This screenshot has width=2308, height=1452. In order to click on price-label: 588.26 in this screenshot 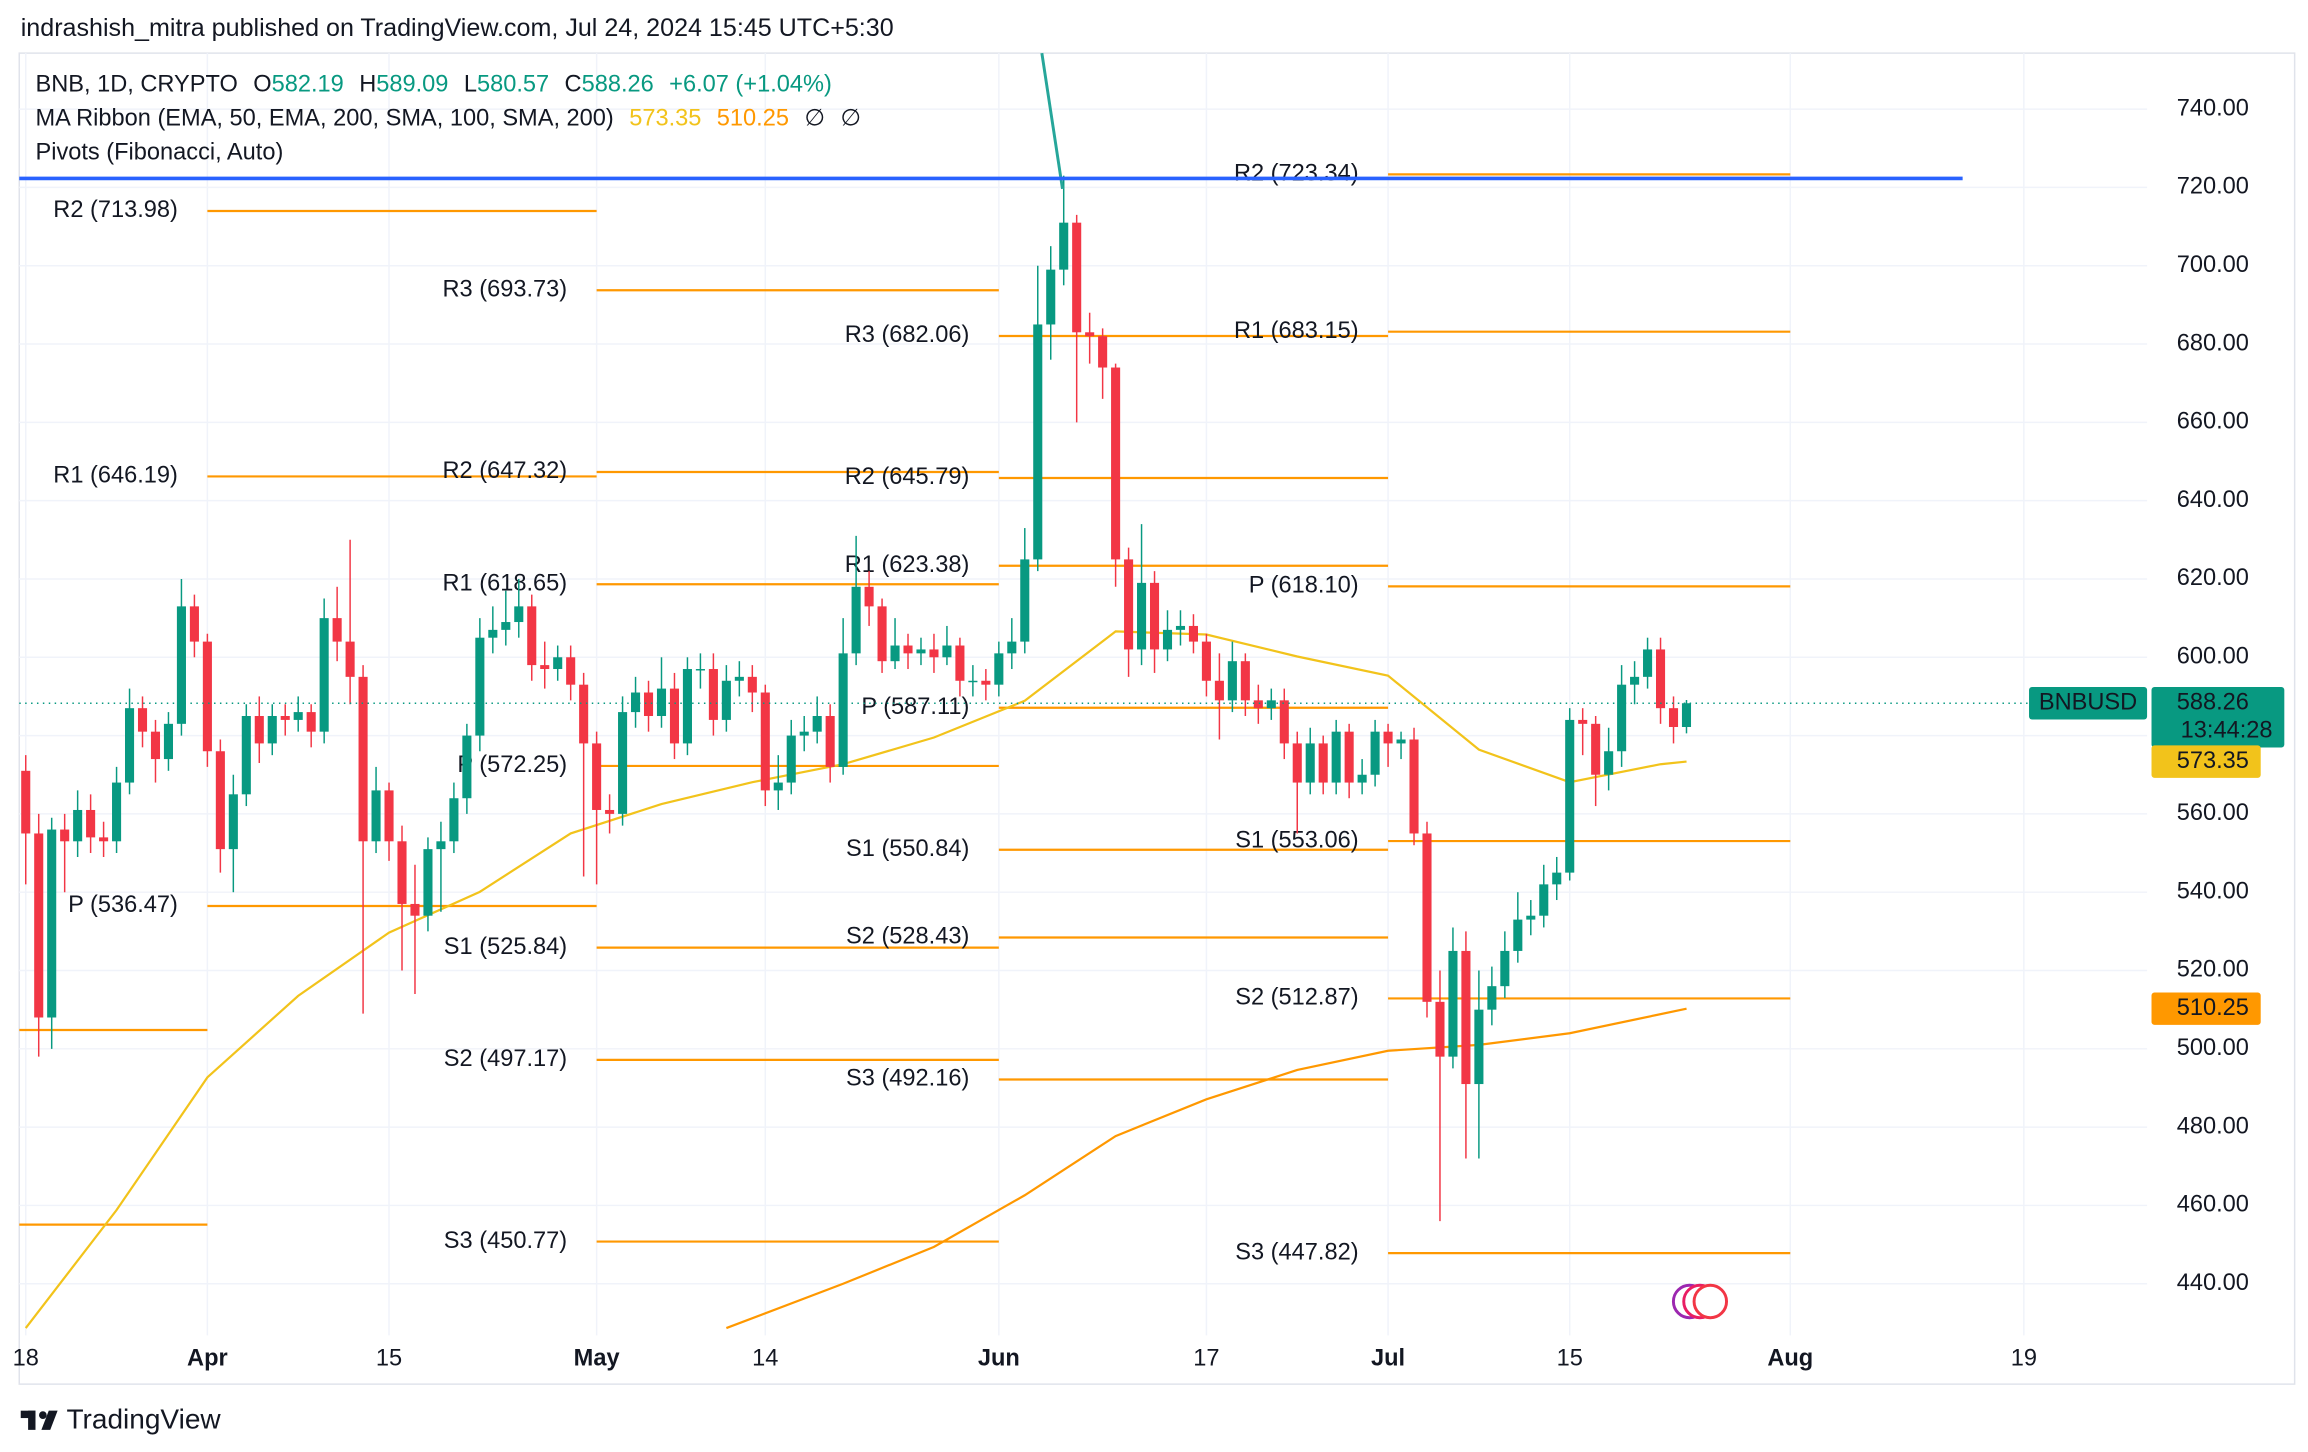, I will do `click(2213, 702)`.